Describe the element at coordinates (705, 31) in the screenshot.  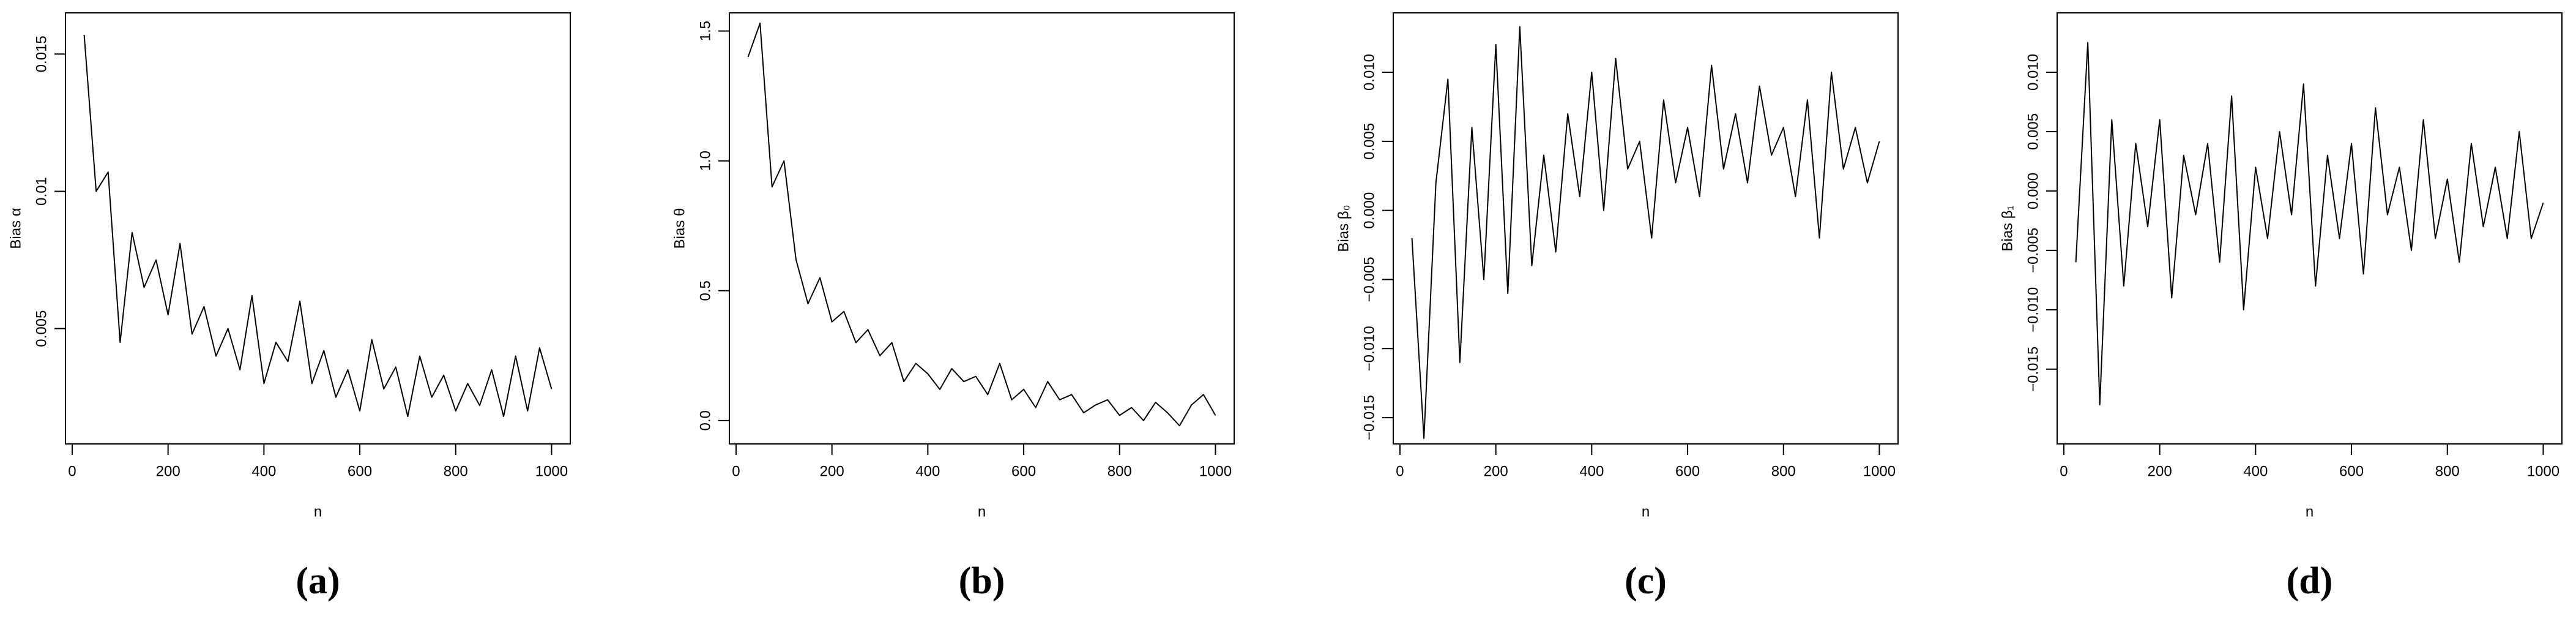
I see `y-tick-label: 1.5` at that location.